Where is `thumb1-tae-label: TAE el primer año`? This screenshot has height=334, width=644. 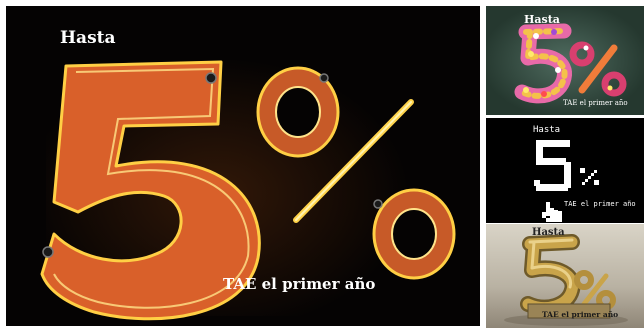
thumb1-tae-label: TAE el primer año is located at coordinates (595, 103).